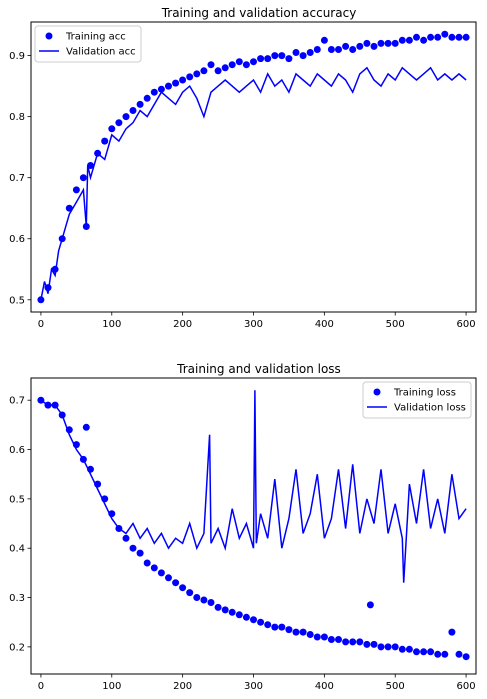 The width and height of the screenshot is (487, 699). Describe the element at coordinates (417, 400) in the screenshot. I see `loss-legend: Training loss Validation loss` at that location.